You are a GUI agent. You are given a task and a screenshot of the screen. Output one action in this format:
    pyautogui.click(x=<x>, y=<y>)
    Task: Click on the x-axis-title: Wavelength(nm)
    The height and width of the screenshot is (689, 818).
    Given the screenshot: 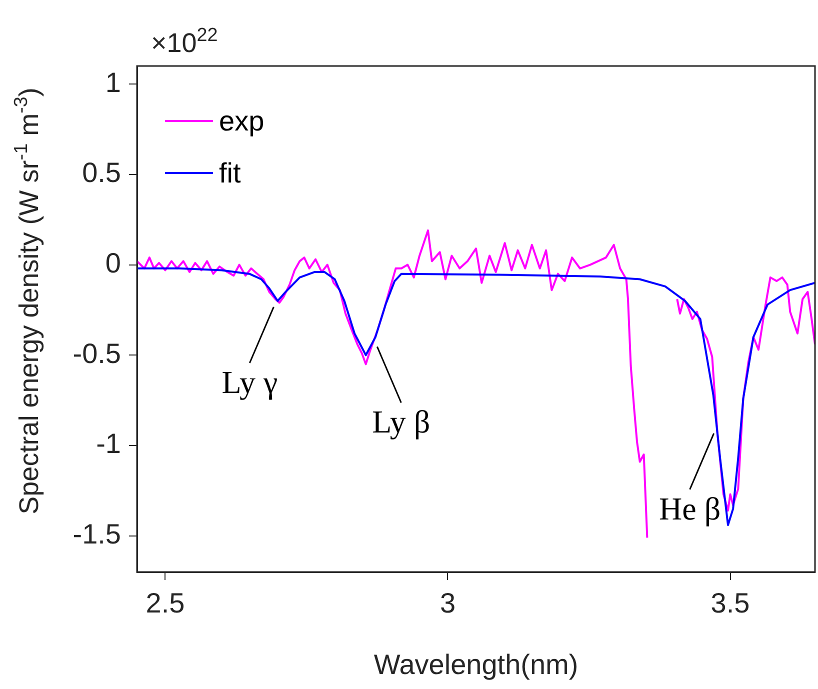 What is the action you would take?
    pyautogui.click(x=476, y=664)
    